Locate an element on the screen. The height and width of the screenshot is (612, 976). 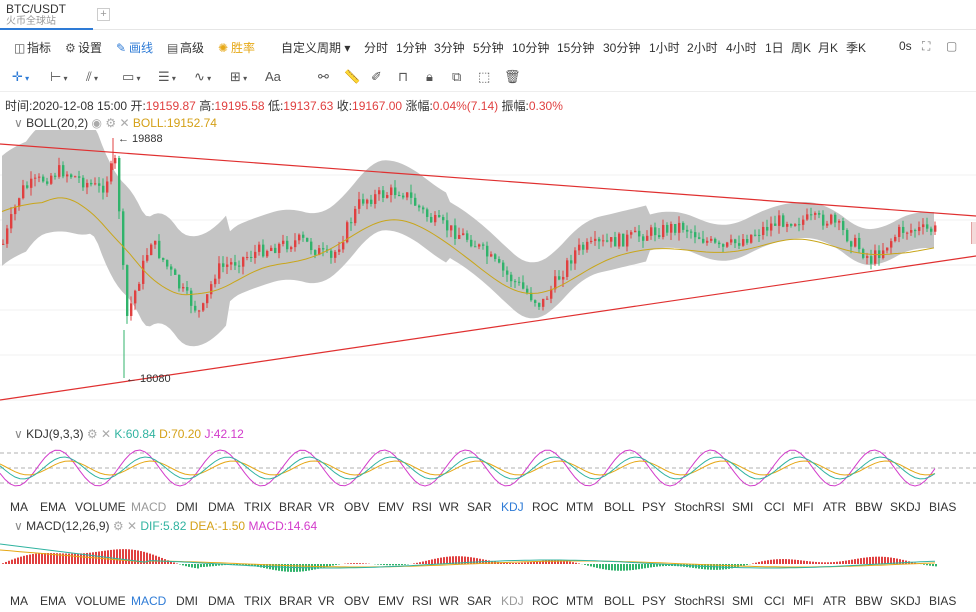
period-8: 2小时 is located at coordinates (702, 48).